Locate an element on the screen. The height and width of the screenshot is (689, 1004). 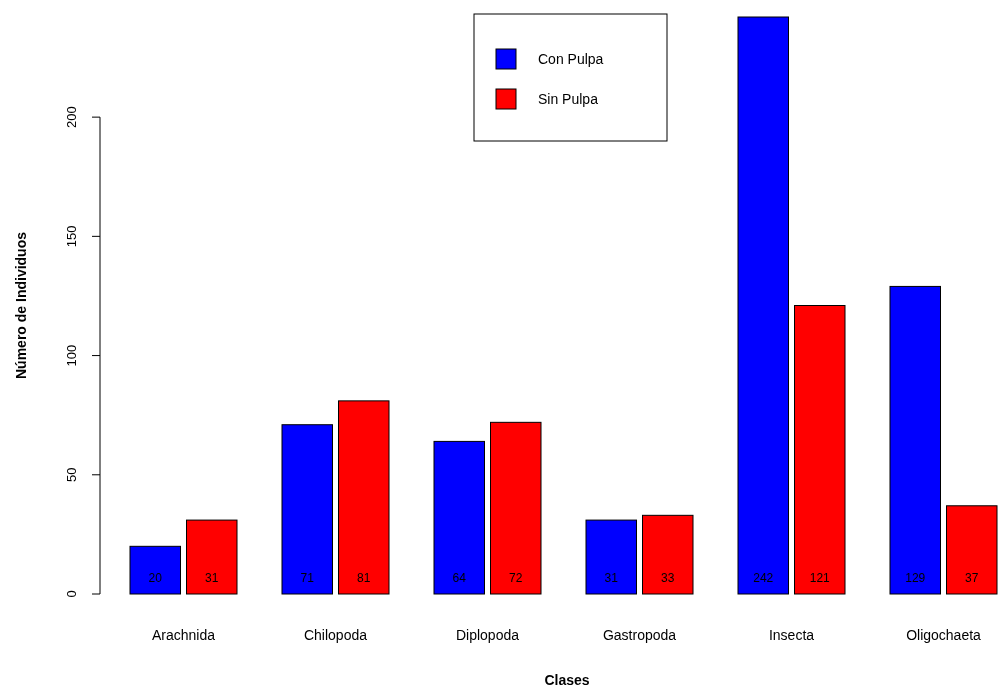
y-tick-label: 150 is located at coordinates (71, 236).